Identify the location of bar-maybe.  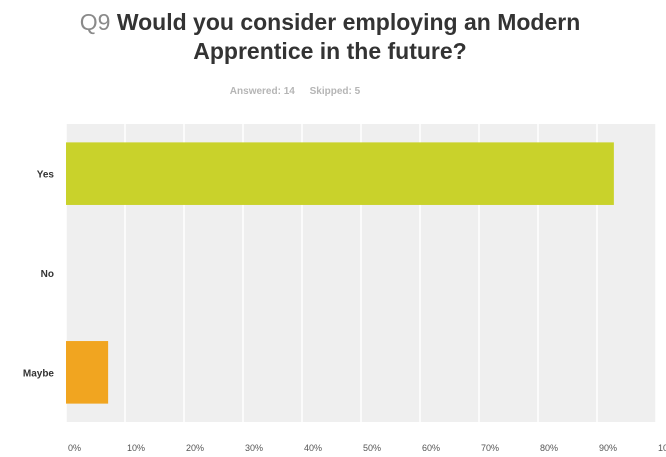
(87, 372).